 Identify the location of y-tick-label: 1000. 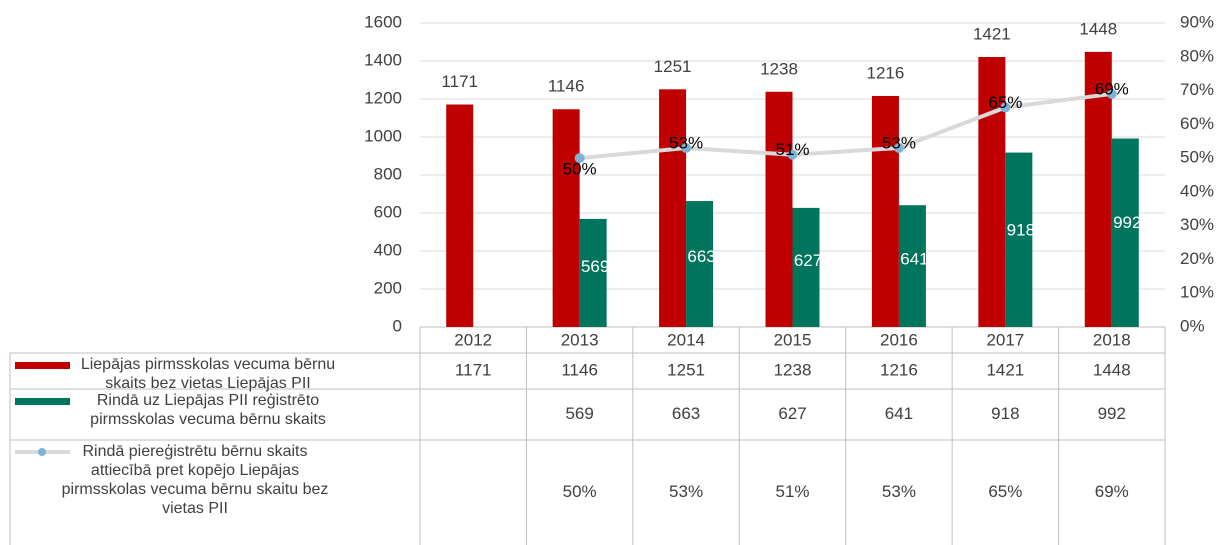
(383, 135).